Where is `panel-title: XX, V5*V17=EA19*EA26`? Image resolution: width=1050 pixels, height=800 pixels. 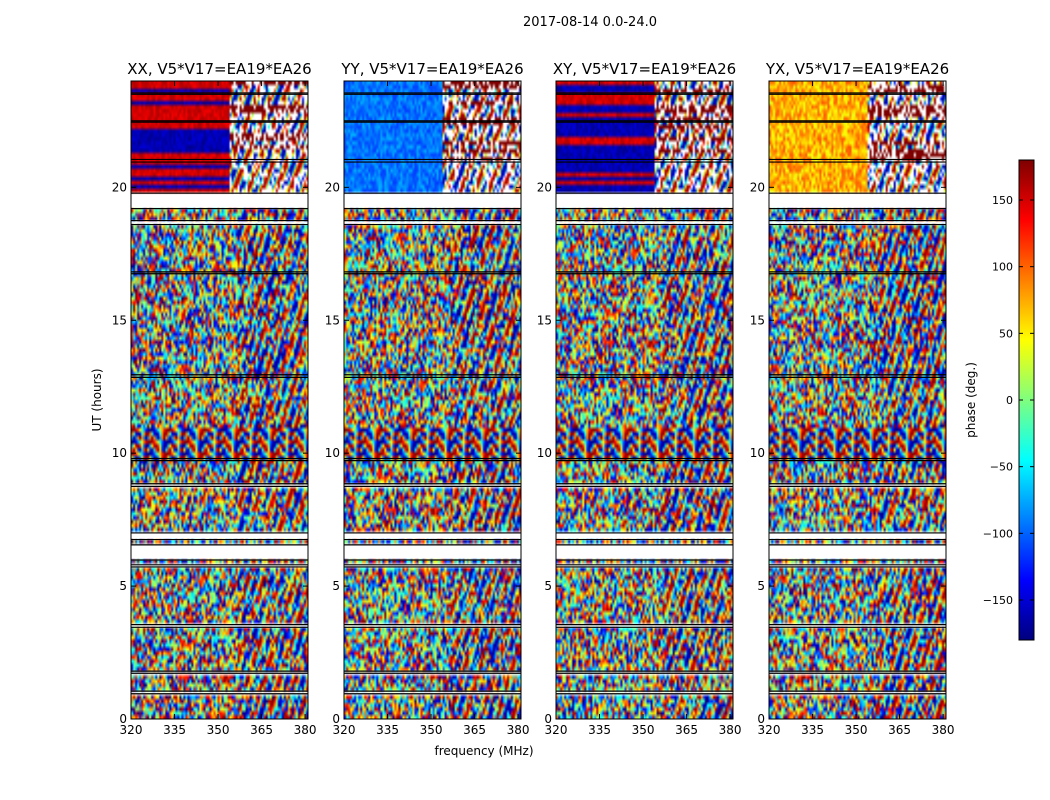
panel-title: XX, V5*V17=EA19*EA26 is located at coordinates (219, 69).